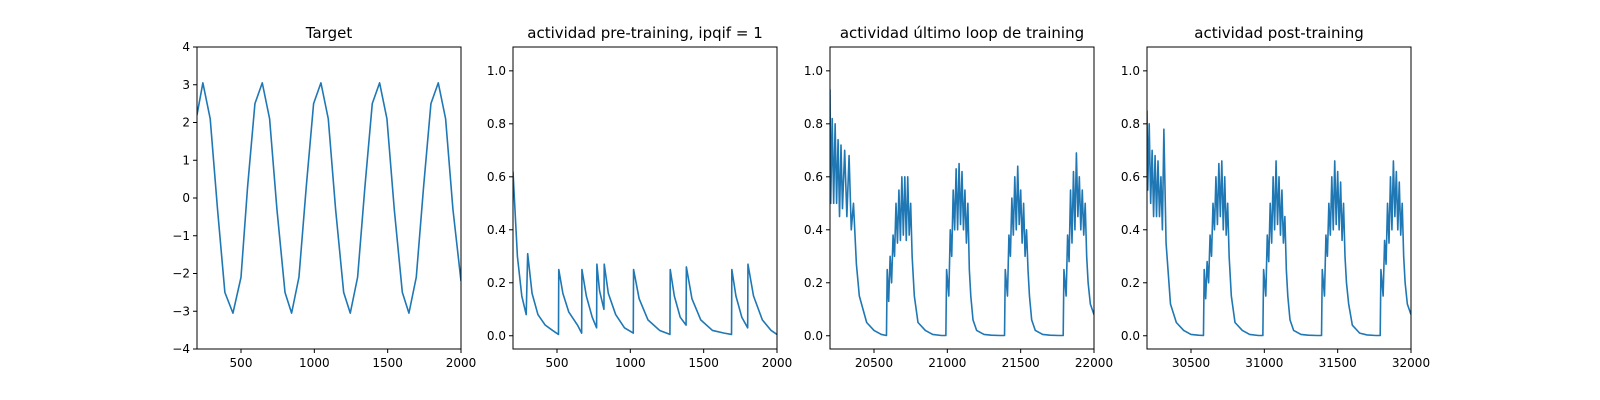 This screenshot has height=400, width=1600. What do you see at coordinates (1191, 363) in the screenshot?
I see `x-tick-label: 30500` at bounding box center [1191, 363].